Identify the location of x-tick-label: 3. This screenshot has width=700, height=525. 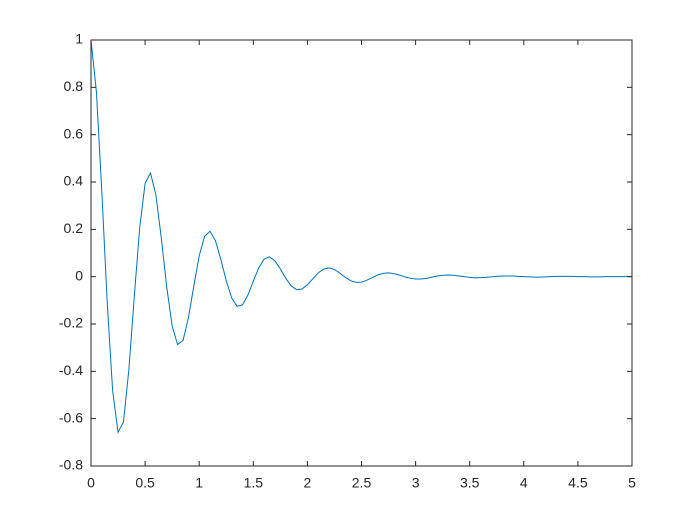
(416, 483).